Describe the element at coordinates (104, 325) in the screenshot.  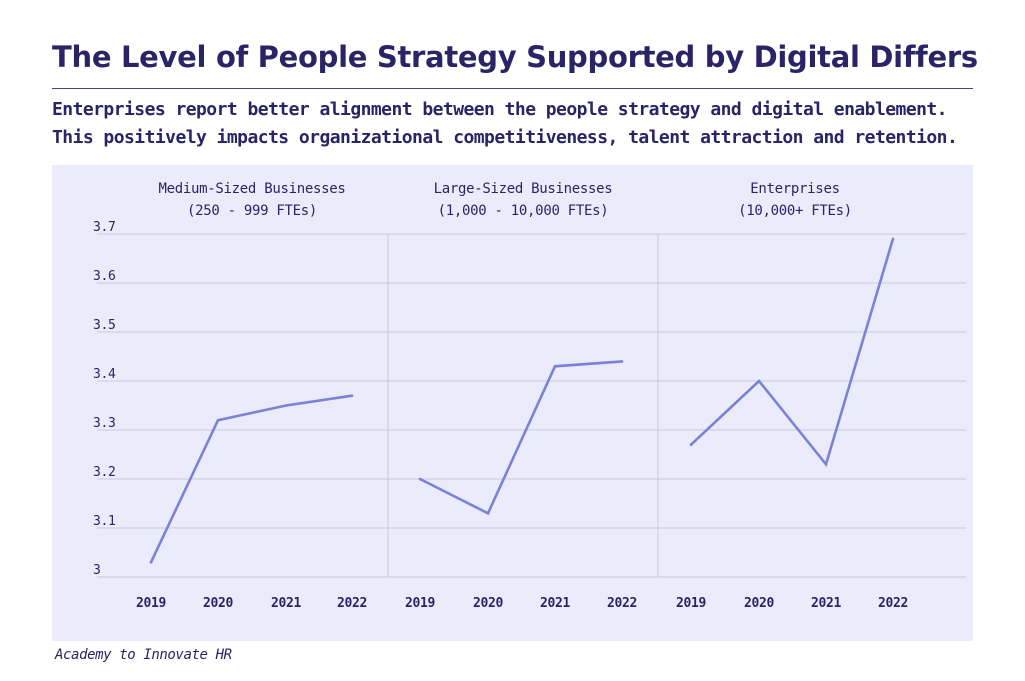
I see `y-tick-label: 3.5` at that location.